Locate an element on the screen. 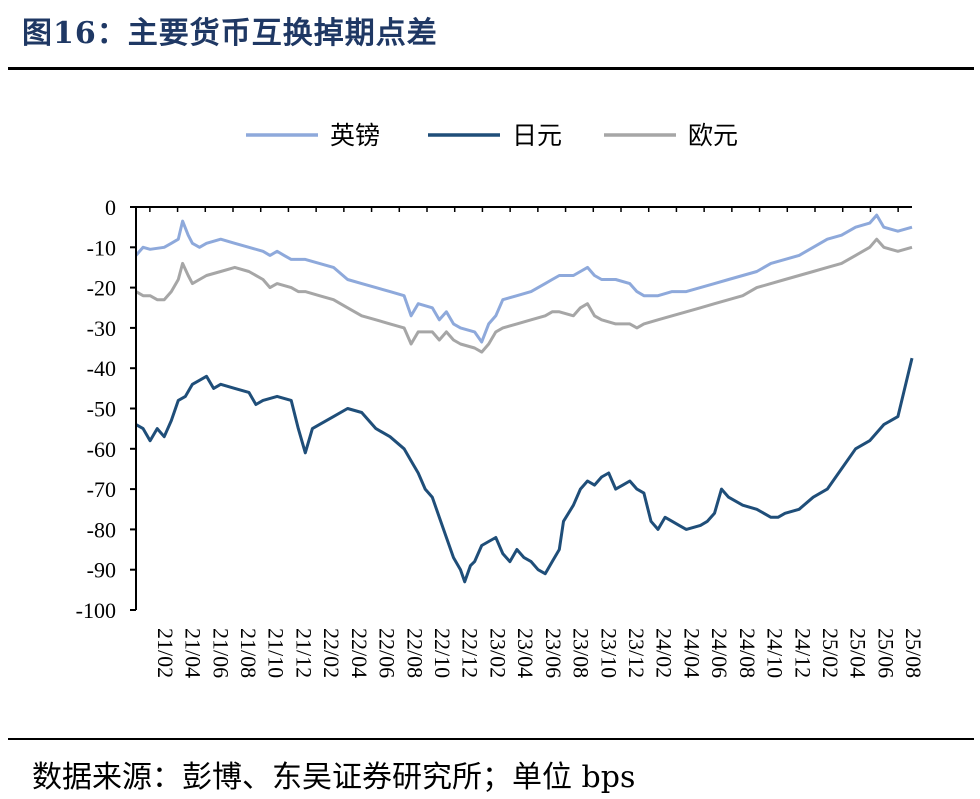  x-tick-label: 21/08 is located at coordinates (248, 653).